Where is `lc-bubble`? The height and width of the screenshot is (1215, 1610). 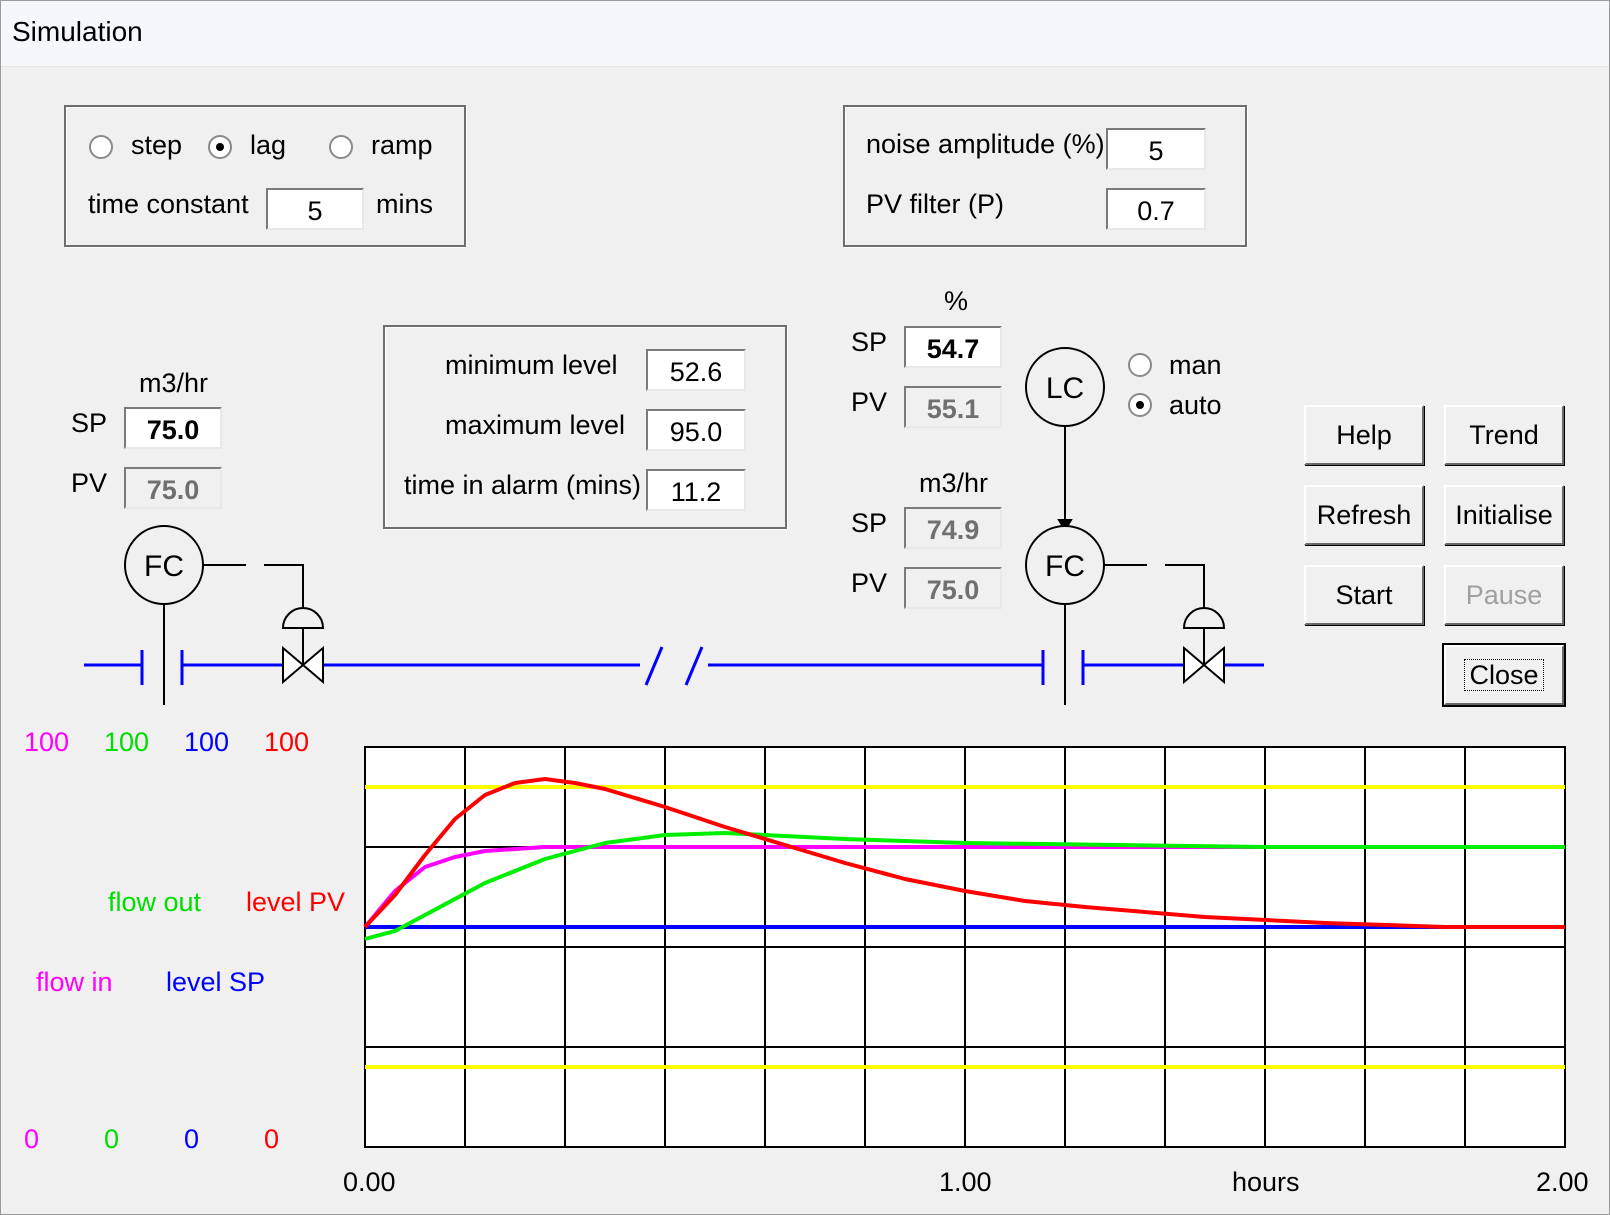
lc-bubble is located at coordinates (1065, 387).